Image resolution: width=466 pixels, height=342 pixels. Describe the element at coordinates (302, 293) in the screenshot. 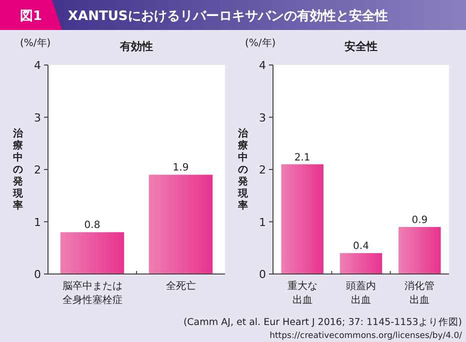

I see `x-tick-label: 重大な出血` at that location.